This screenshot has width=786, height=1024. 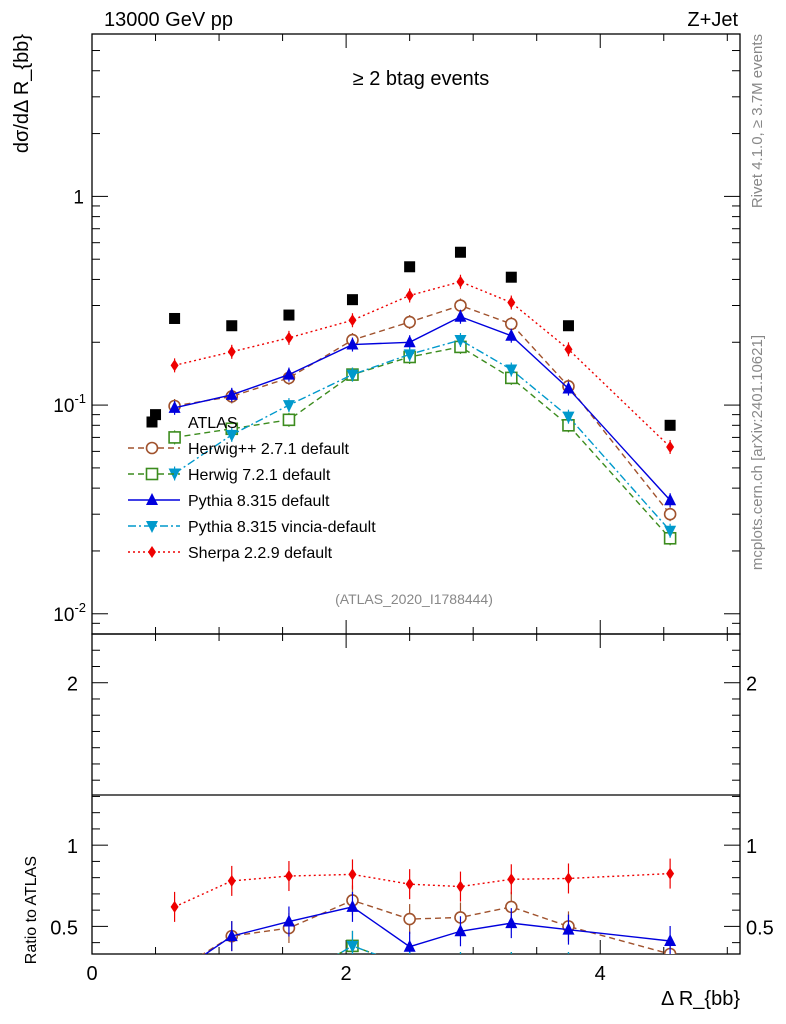 What do you see at coordinates (436, 926) in the screenshot?
I see `ratio-line-herwig-2-7-1-default` at bounding box center [436, 926].